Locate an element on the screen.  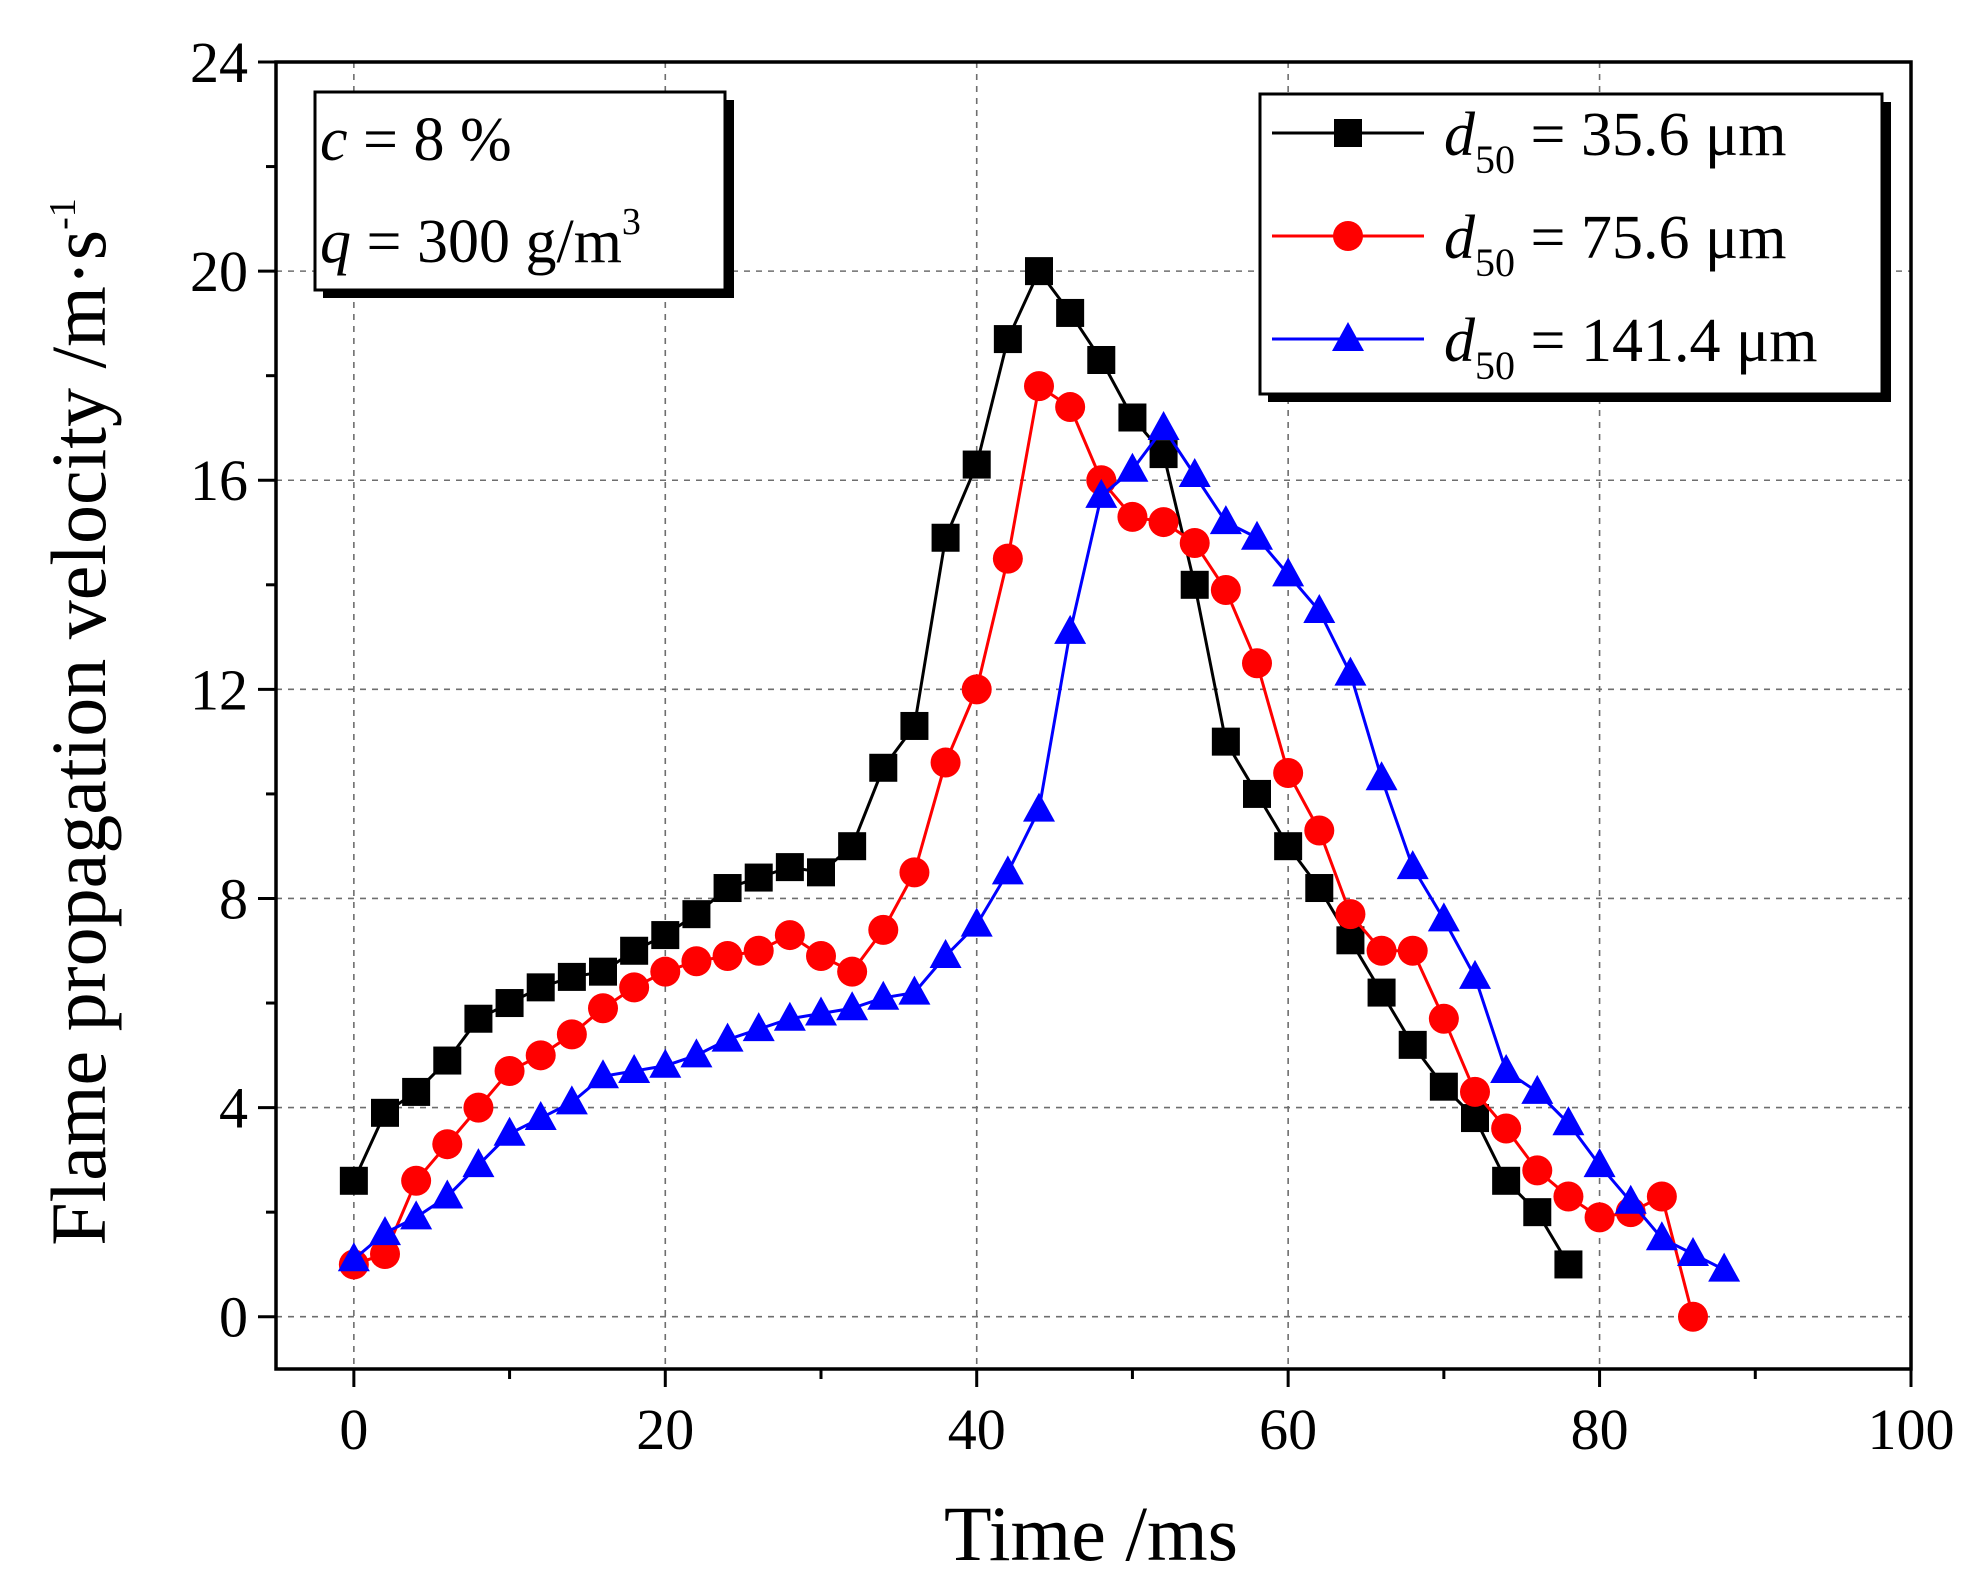
legend-box is located at coordinates (1571, 244).